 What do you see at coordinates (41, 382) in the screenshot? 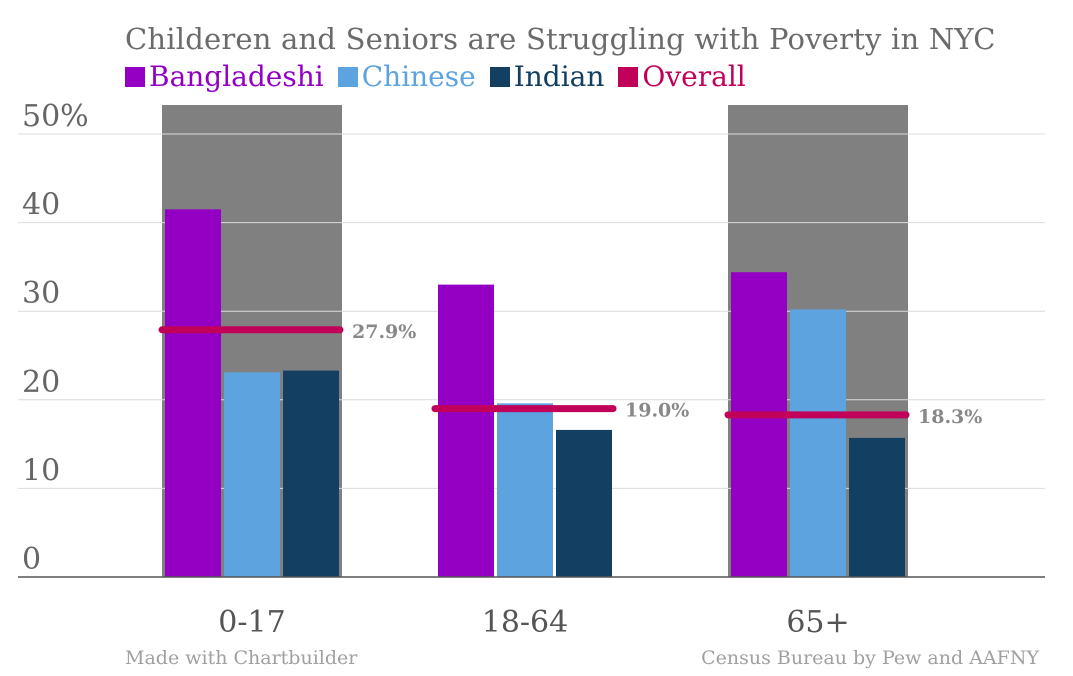
I see `y-tick-label: 20` at bounding box center [41, 382].